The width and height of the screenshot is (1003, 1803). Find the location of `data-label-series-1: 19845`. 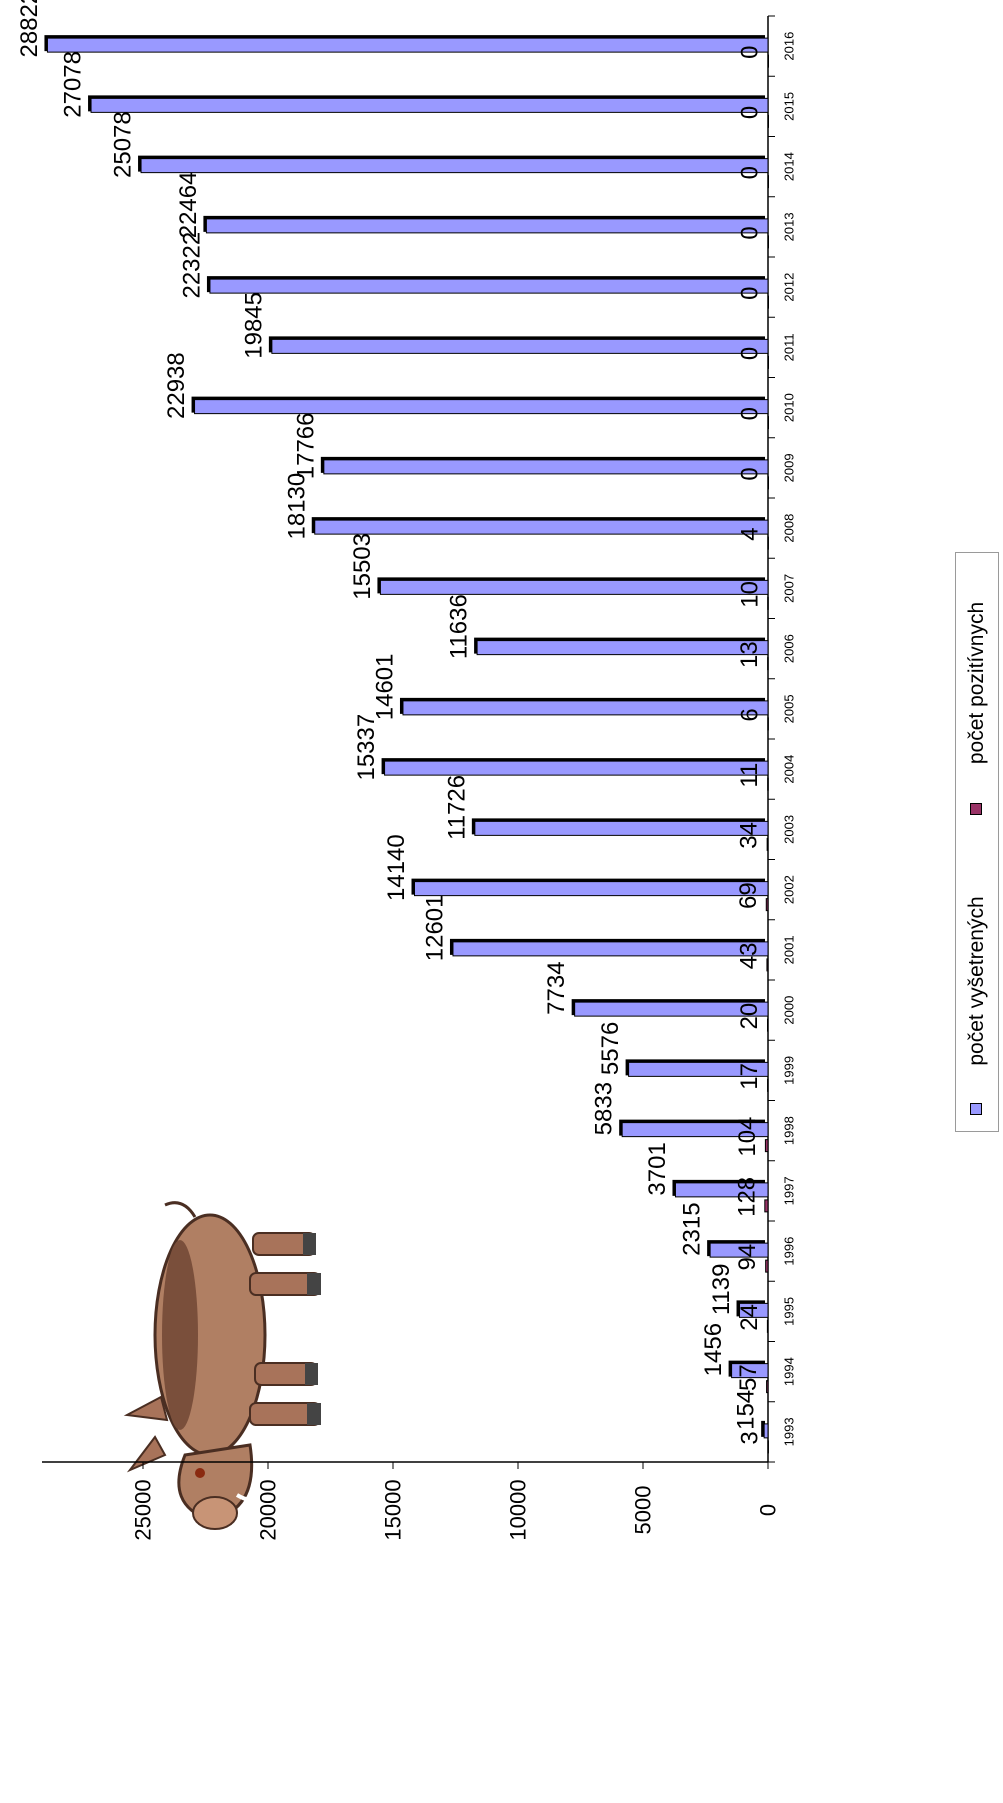

data-label-series-1: 19845 is located at coordinates (253, 325).